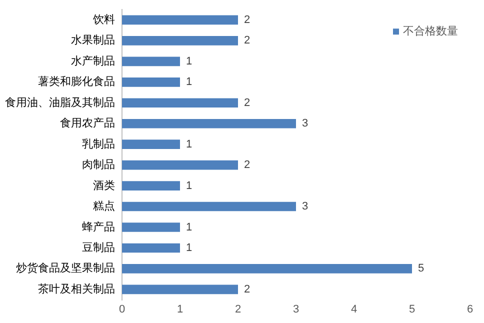 This screenshot has width=484, height=323. Describe the element at coordinates (238, 309) in the screenshot. I see `x-tick-label: 2` at that location.